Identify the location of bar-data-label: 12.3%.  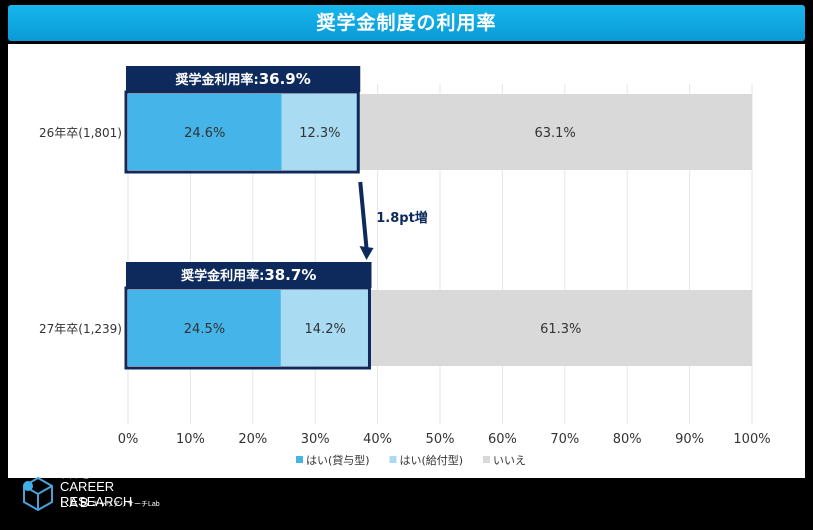
(319, 133).